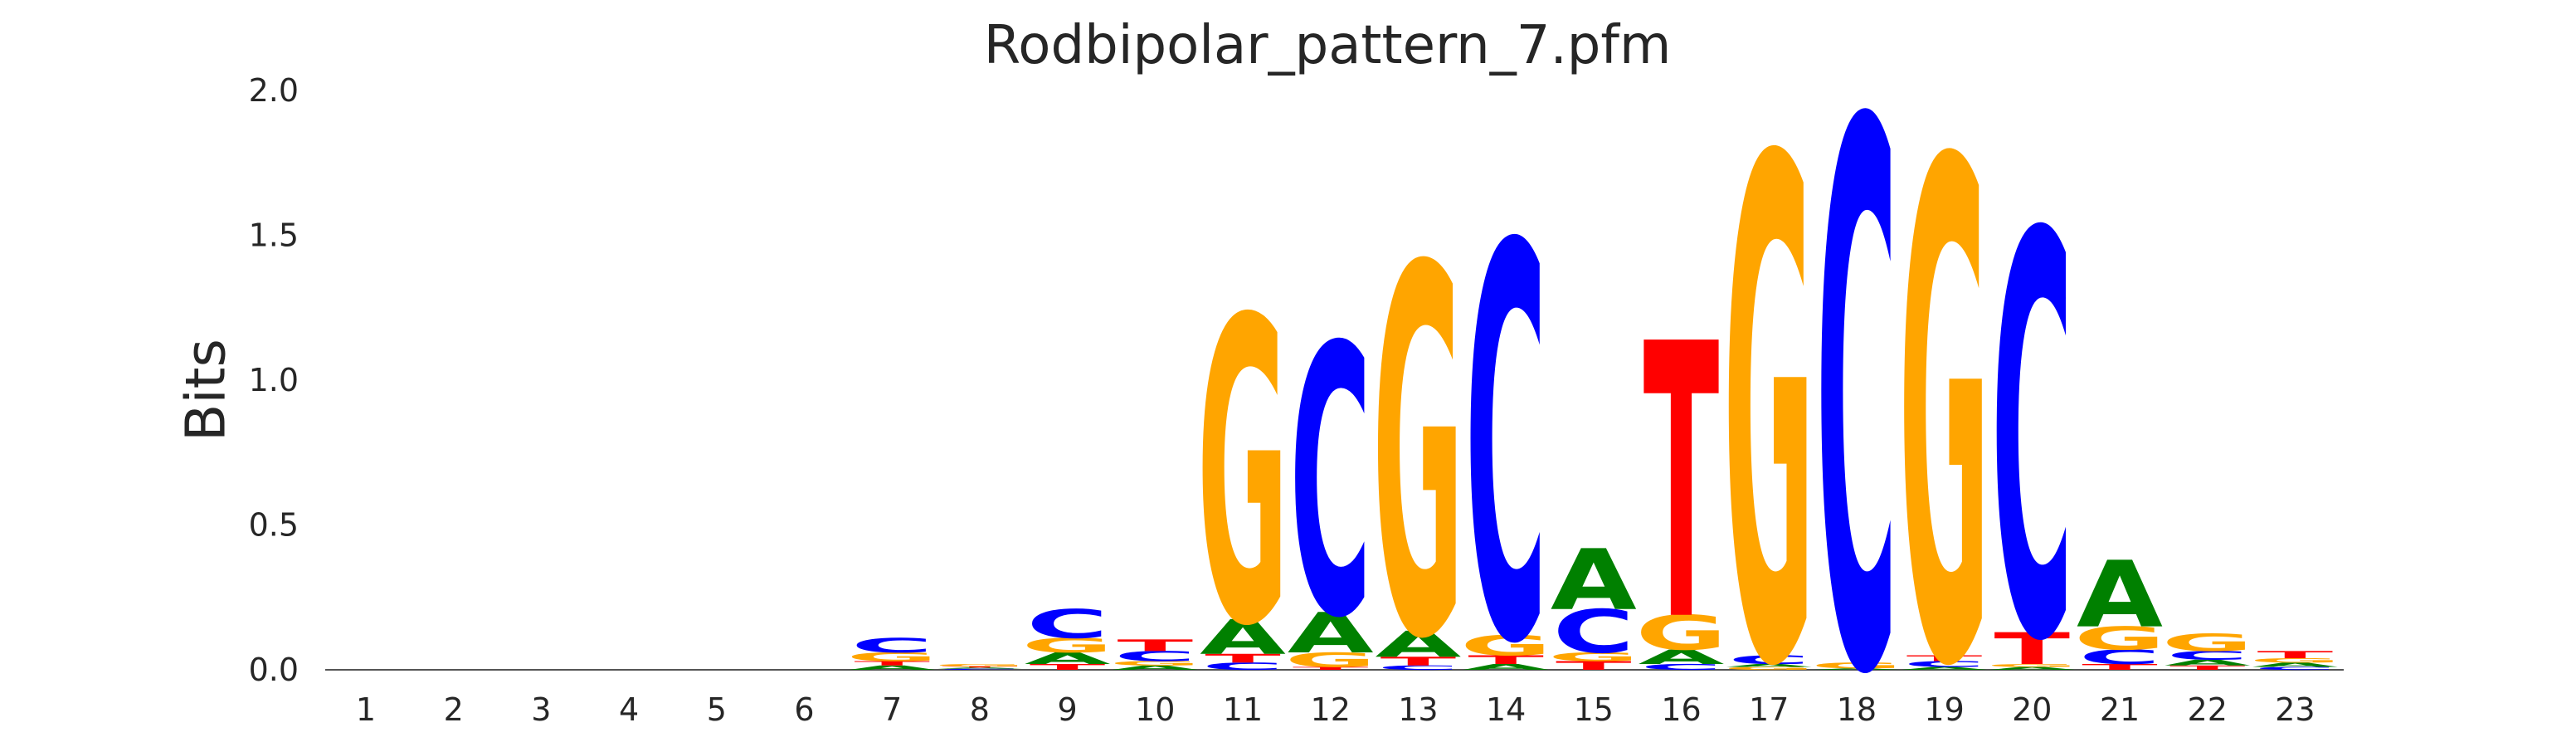 Image resolution: width=2576 pixels, height=747 pixels. What do you see at coordinates (629, 709) in the screenshot?
I see `x-tick-label: 4` at bounding box center [629, 709].